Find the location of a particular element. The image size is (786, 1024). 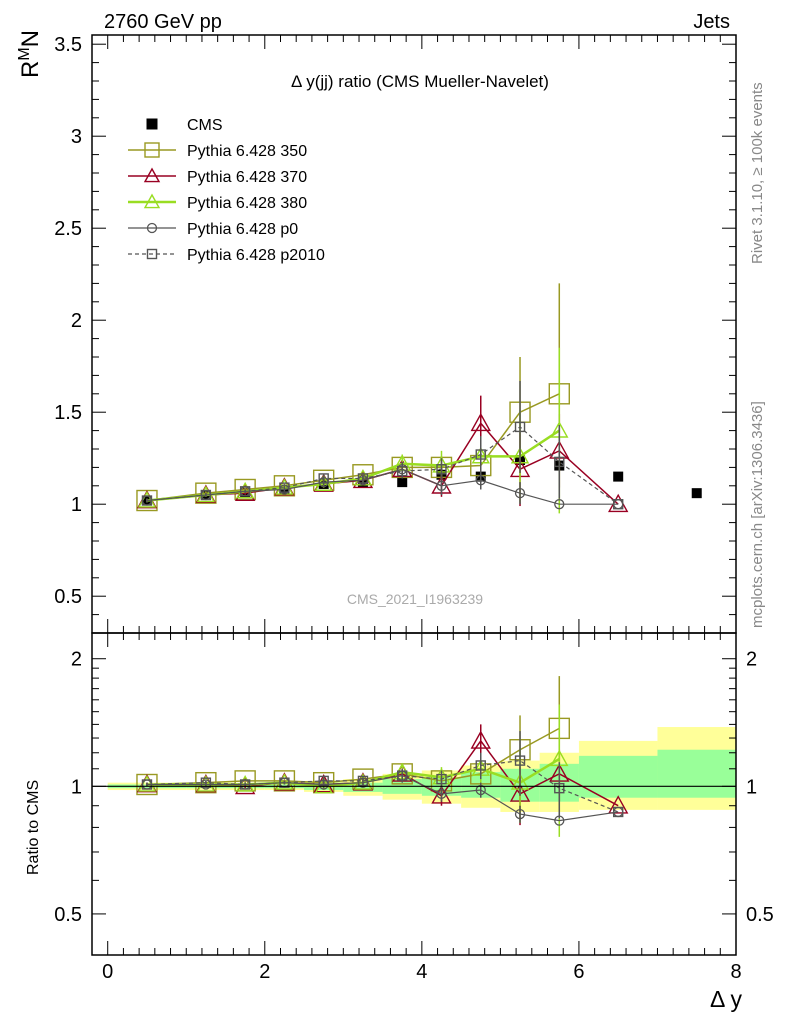

legend-label: Pythia 6.428 380 is located at coordinates (247, 203).